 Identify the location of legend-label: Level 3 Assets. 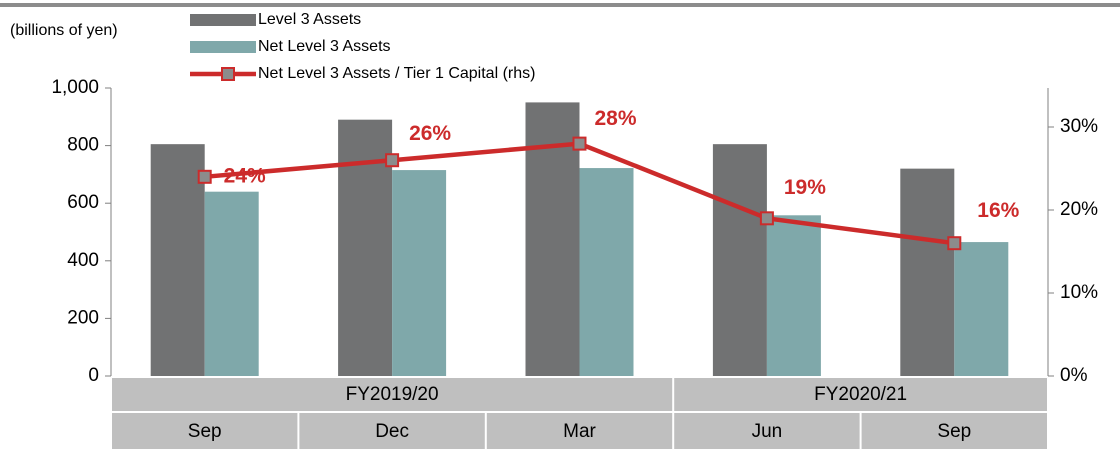
(309, 19).